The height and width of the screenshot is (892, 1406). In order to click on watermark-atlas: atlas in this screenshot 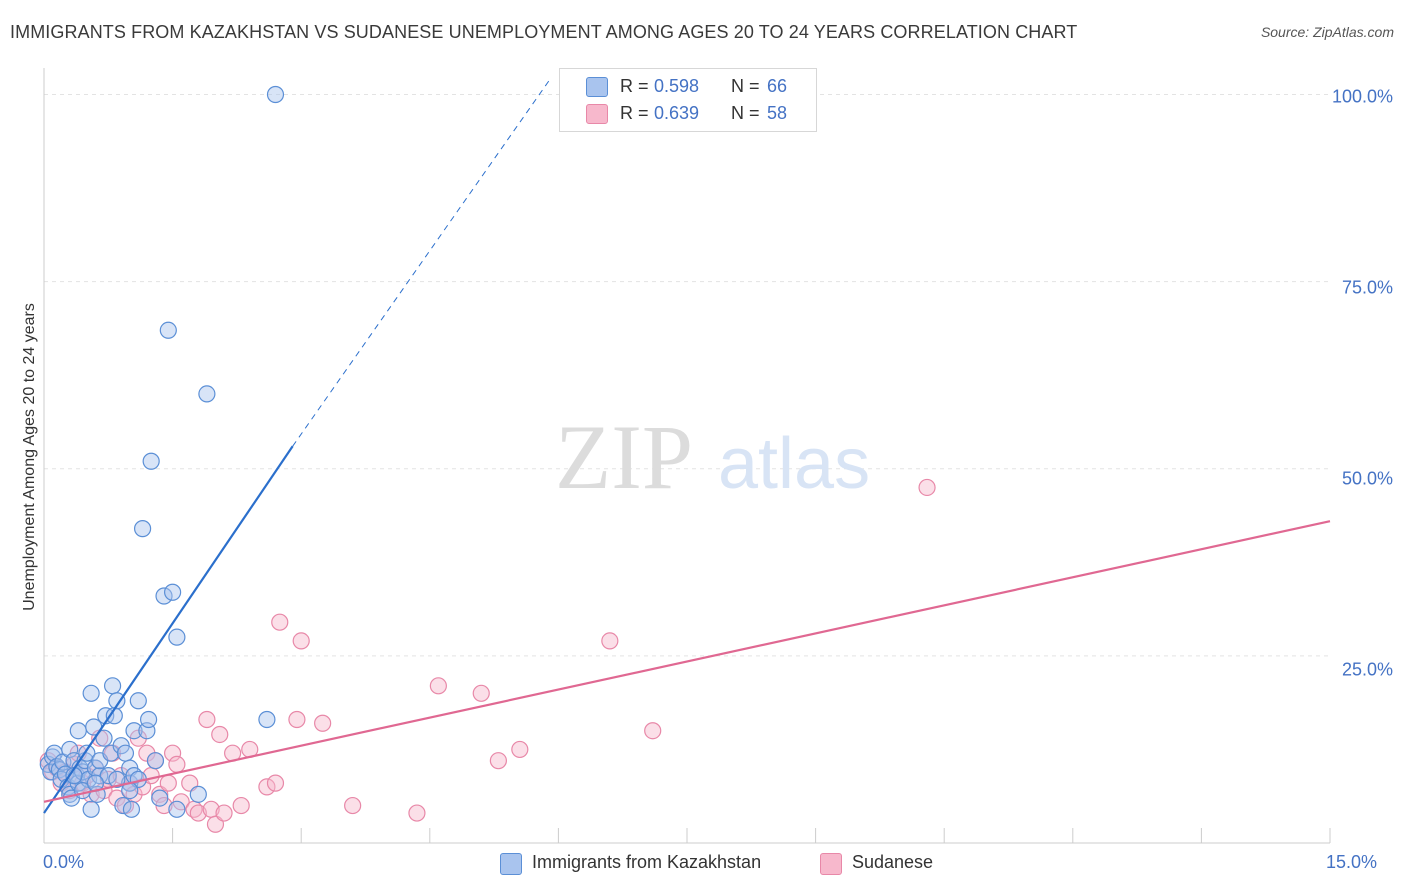, I will do `click(794, 464)`.